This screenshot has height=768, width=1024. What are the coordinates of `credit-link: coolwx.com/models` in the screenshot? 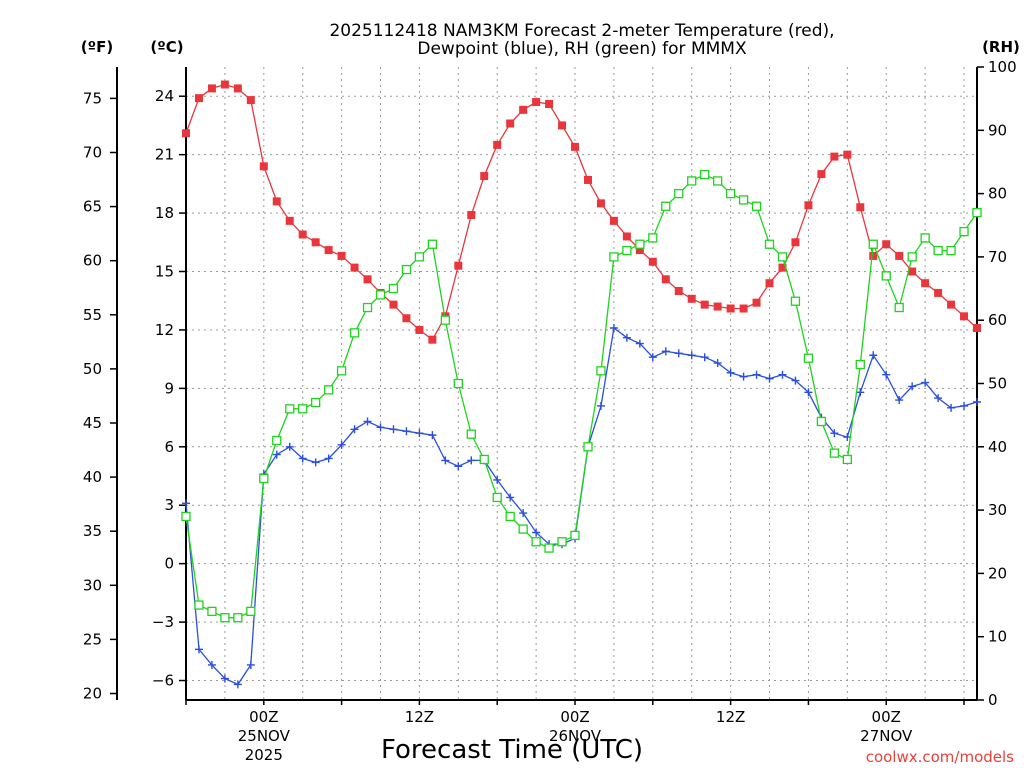 It's located at (940, 757).